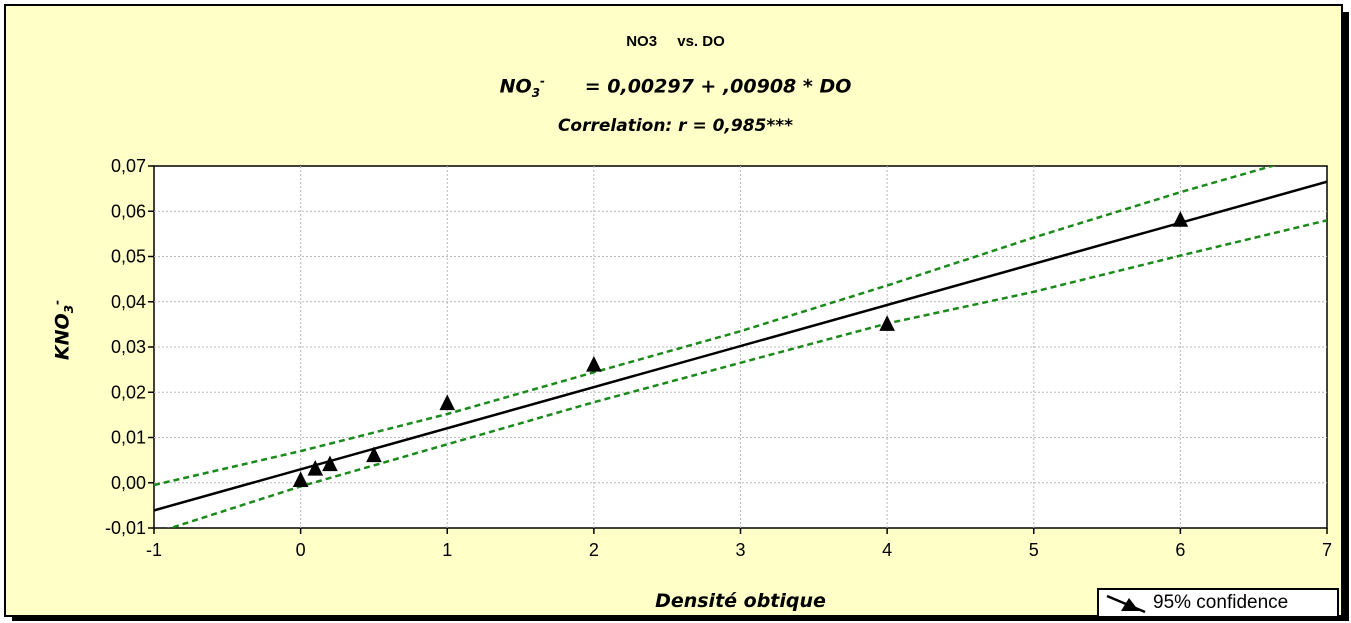 This screenshot has width=1351, height=623. What do you see at coordinates (642, 41) in the screenshot?
I see `title-part-1: NO3` at bounding box center [642, 41].